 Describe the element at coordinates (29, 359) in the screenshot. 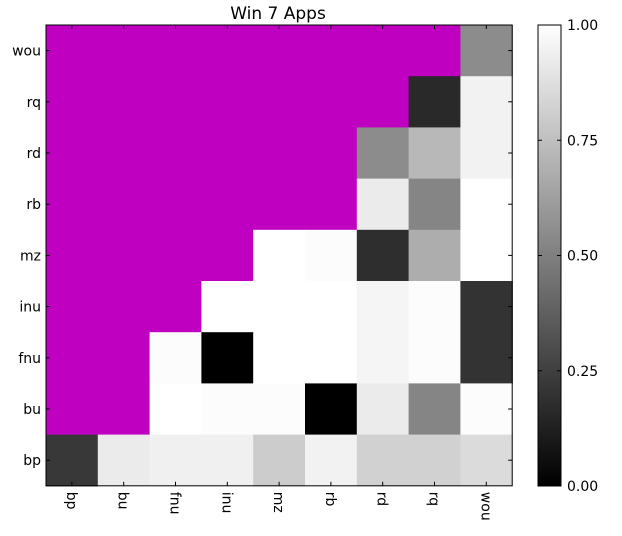

I see `y-tick-label: fnu` at that location.